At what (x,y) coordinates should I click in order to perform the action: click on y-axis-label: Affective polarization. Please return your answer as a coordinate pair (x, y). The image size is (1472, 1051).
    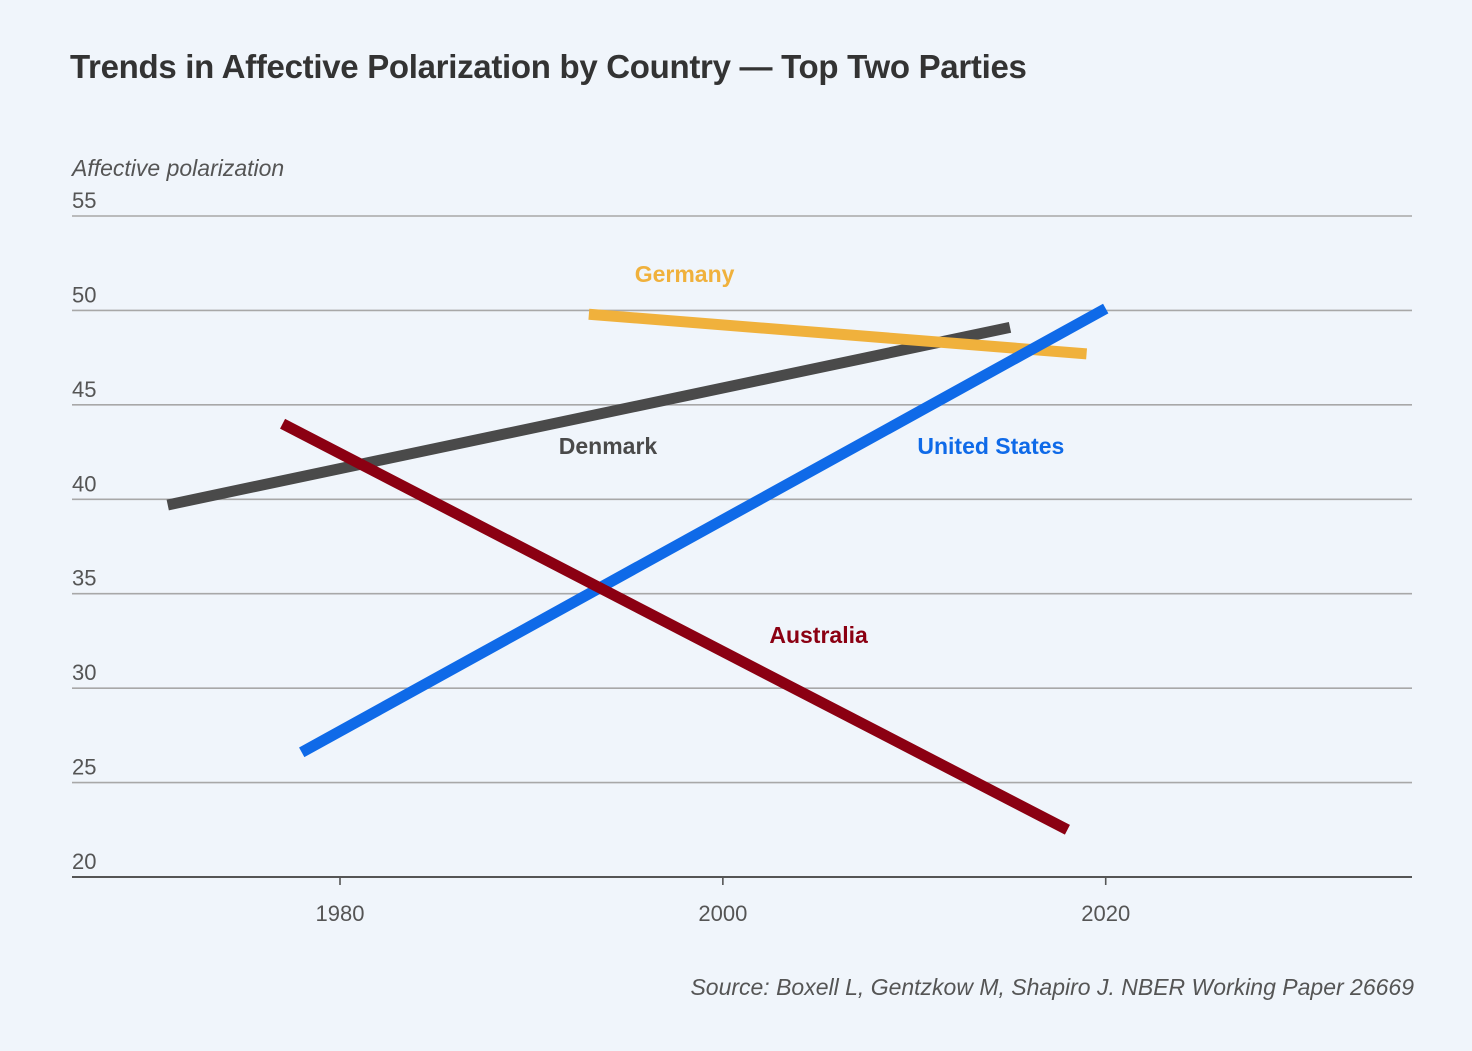
    Looking at the image, I should click on (177, 168).